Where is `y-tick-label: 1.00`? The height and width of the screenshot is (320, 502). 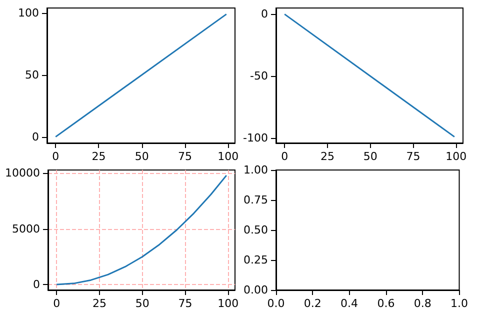 y-tick-label: 1.00 is located at coordinates (256, 170).